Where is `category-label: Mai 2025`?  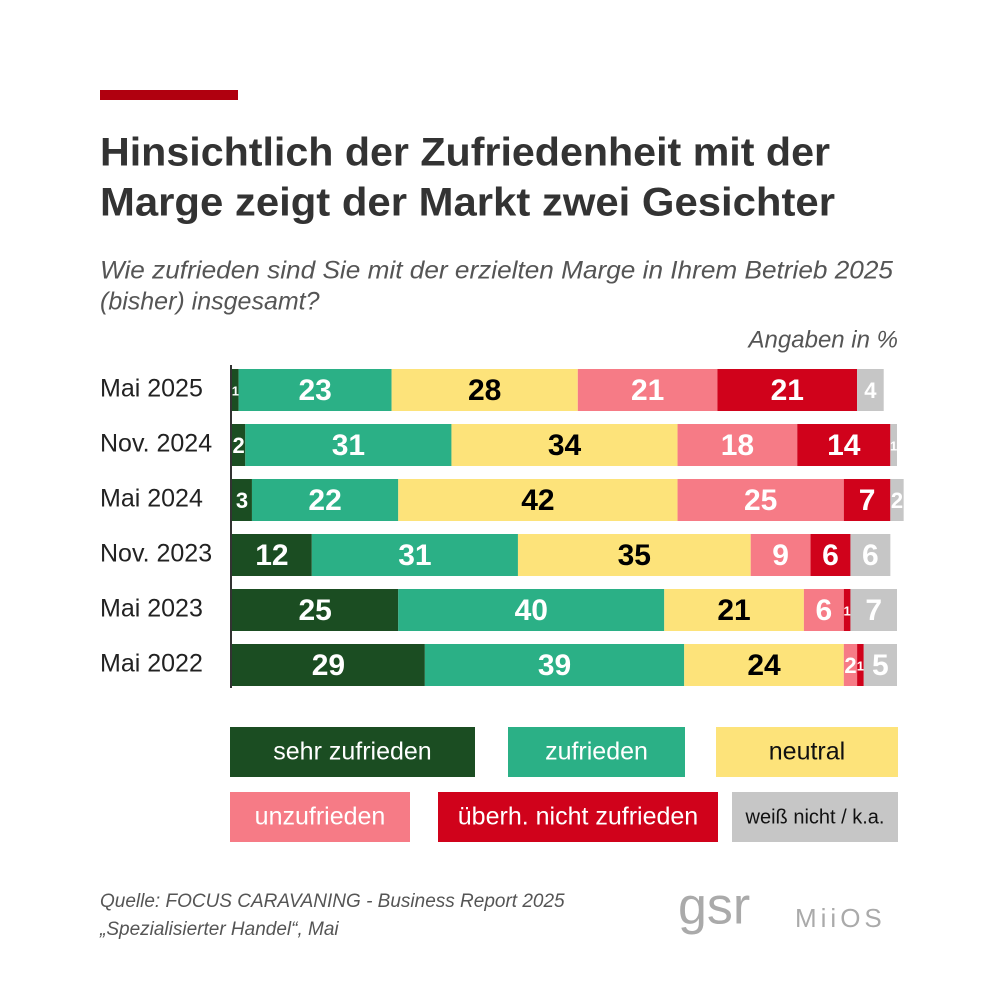
category-label: Mai 2025 is located at coordinates (151, 389).